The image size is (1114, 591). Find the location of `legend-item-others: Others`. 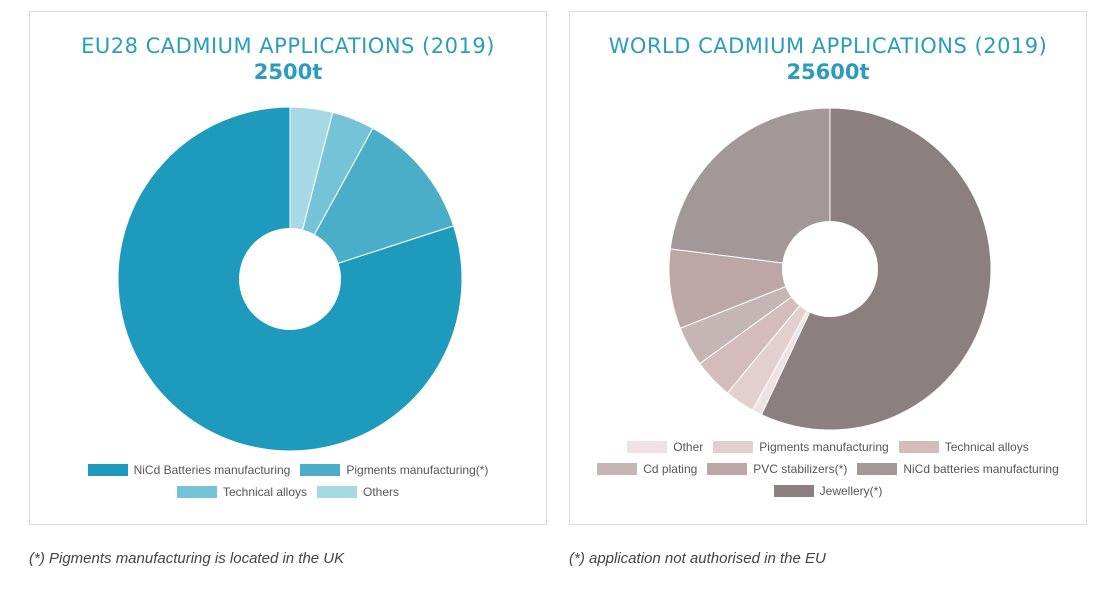

legend-item-others: Others is located at coordinates (358, 492).